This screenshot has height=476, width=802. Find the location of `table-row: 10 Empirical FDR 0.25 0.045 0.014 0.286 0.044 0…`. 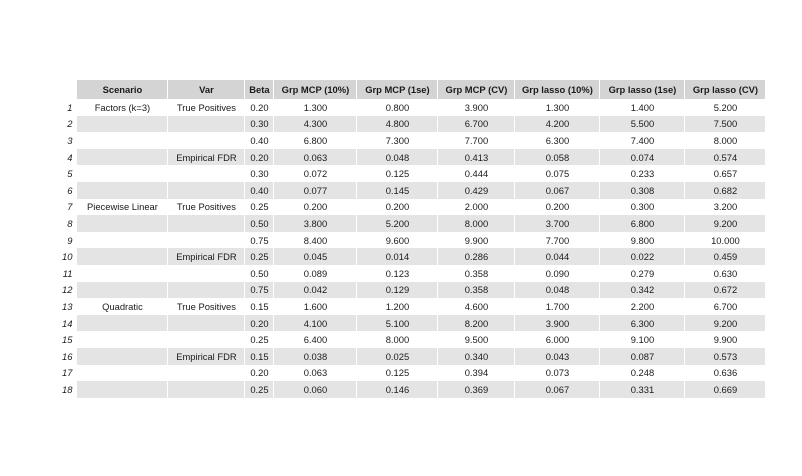

table-row: 10 Empirical FDR 0.25 0.045 0.014 0.286 0.044 0… is located at coordinates (412, 256).